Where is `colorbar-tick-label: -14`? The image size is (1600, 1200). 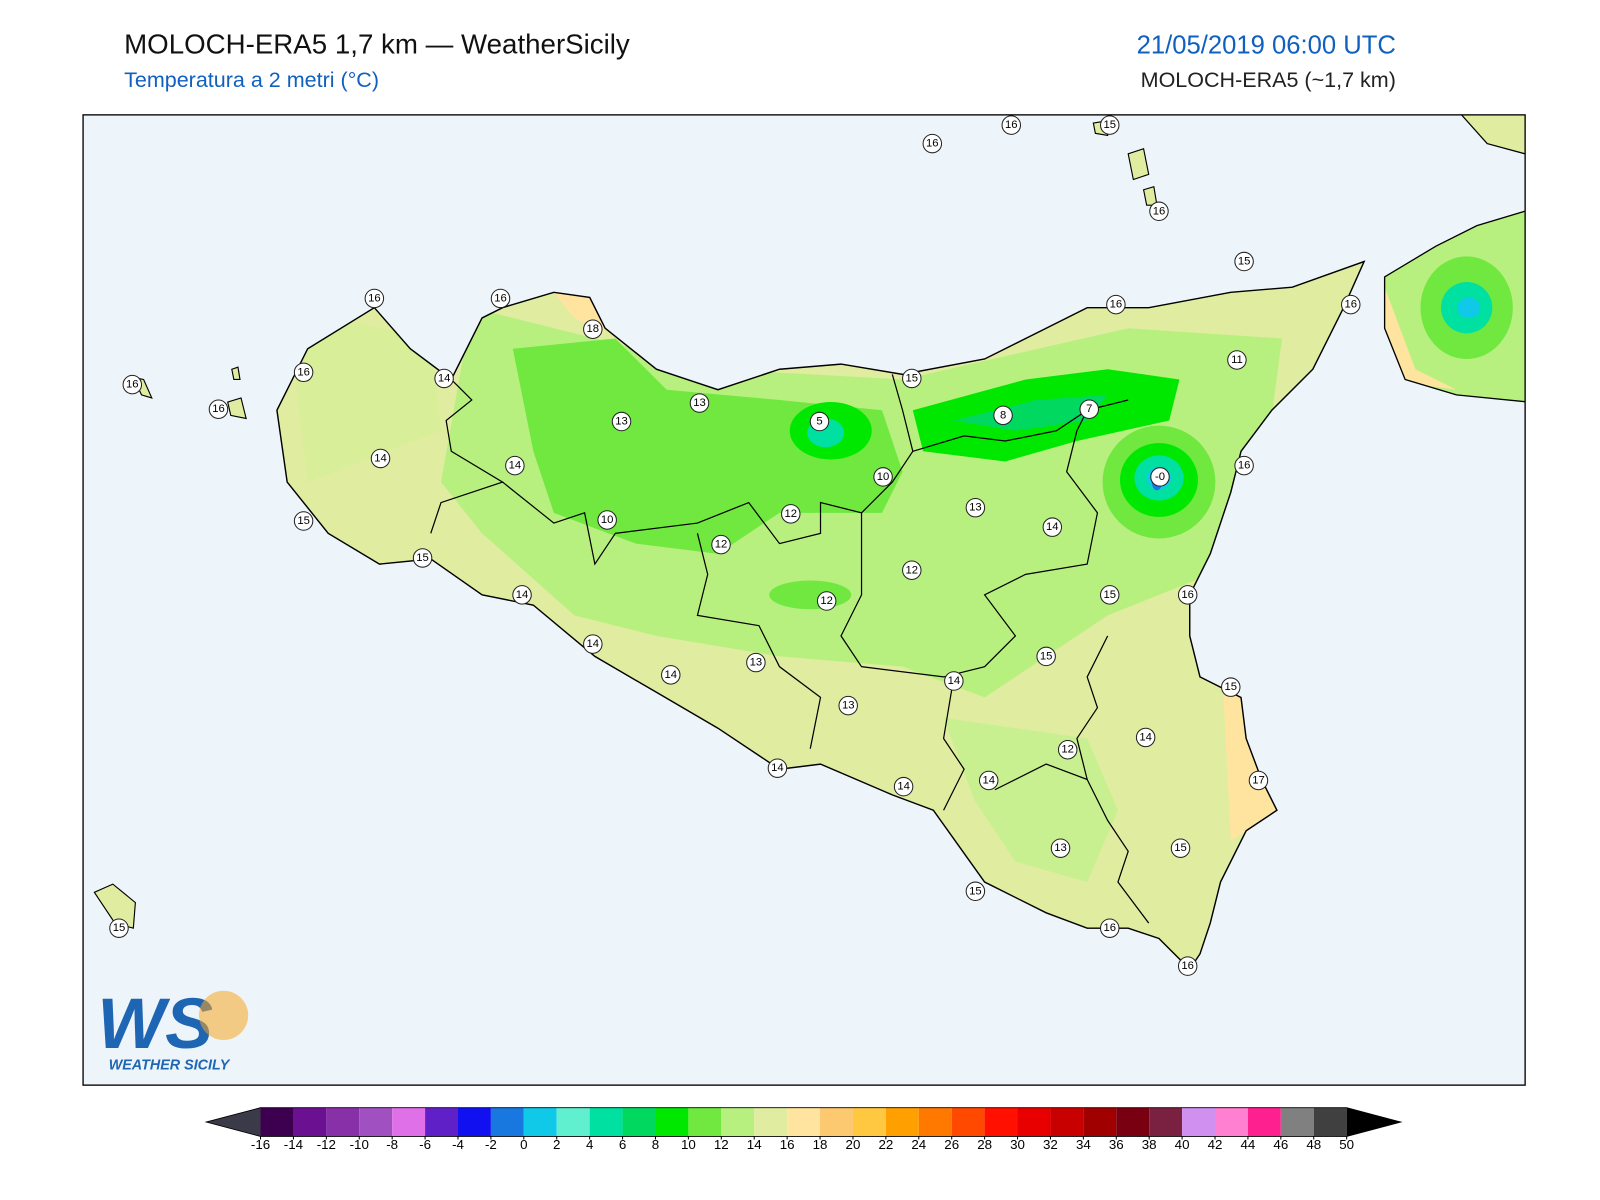 colorbar-tick-label: -14 is located at coordinates (294, 1144).